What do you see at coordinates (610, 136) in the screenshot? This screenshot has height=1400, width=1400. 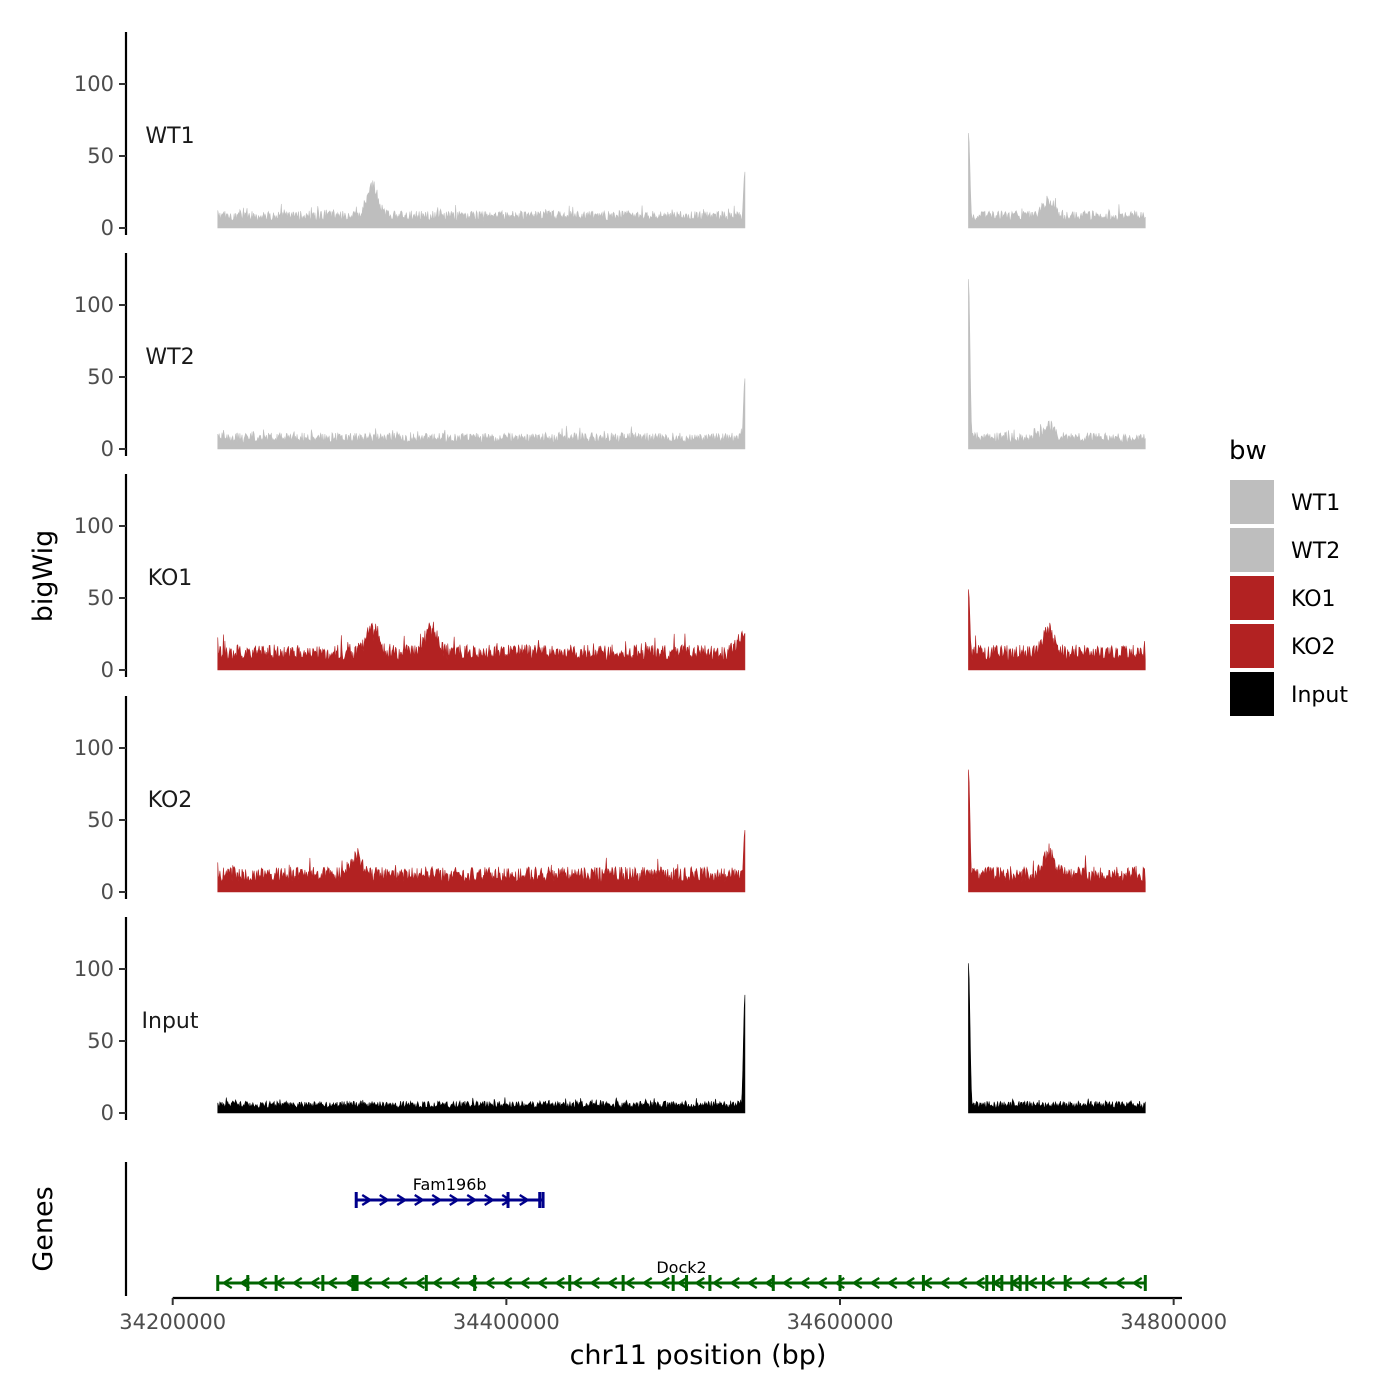 I see `track-panel-wt1: 0 50 100 WT1` at bounding box center [610, 136].